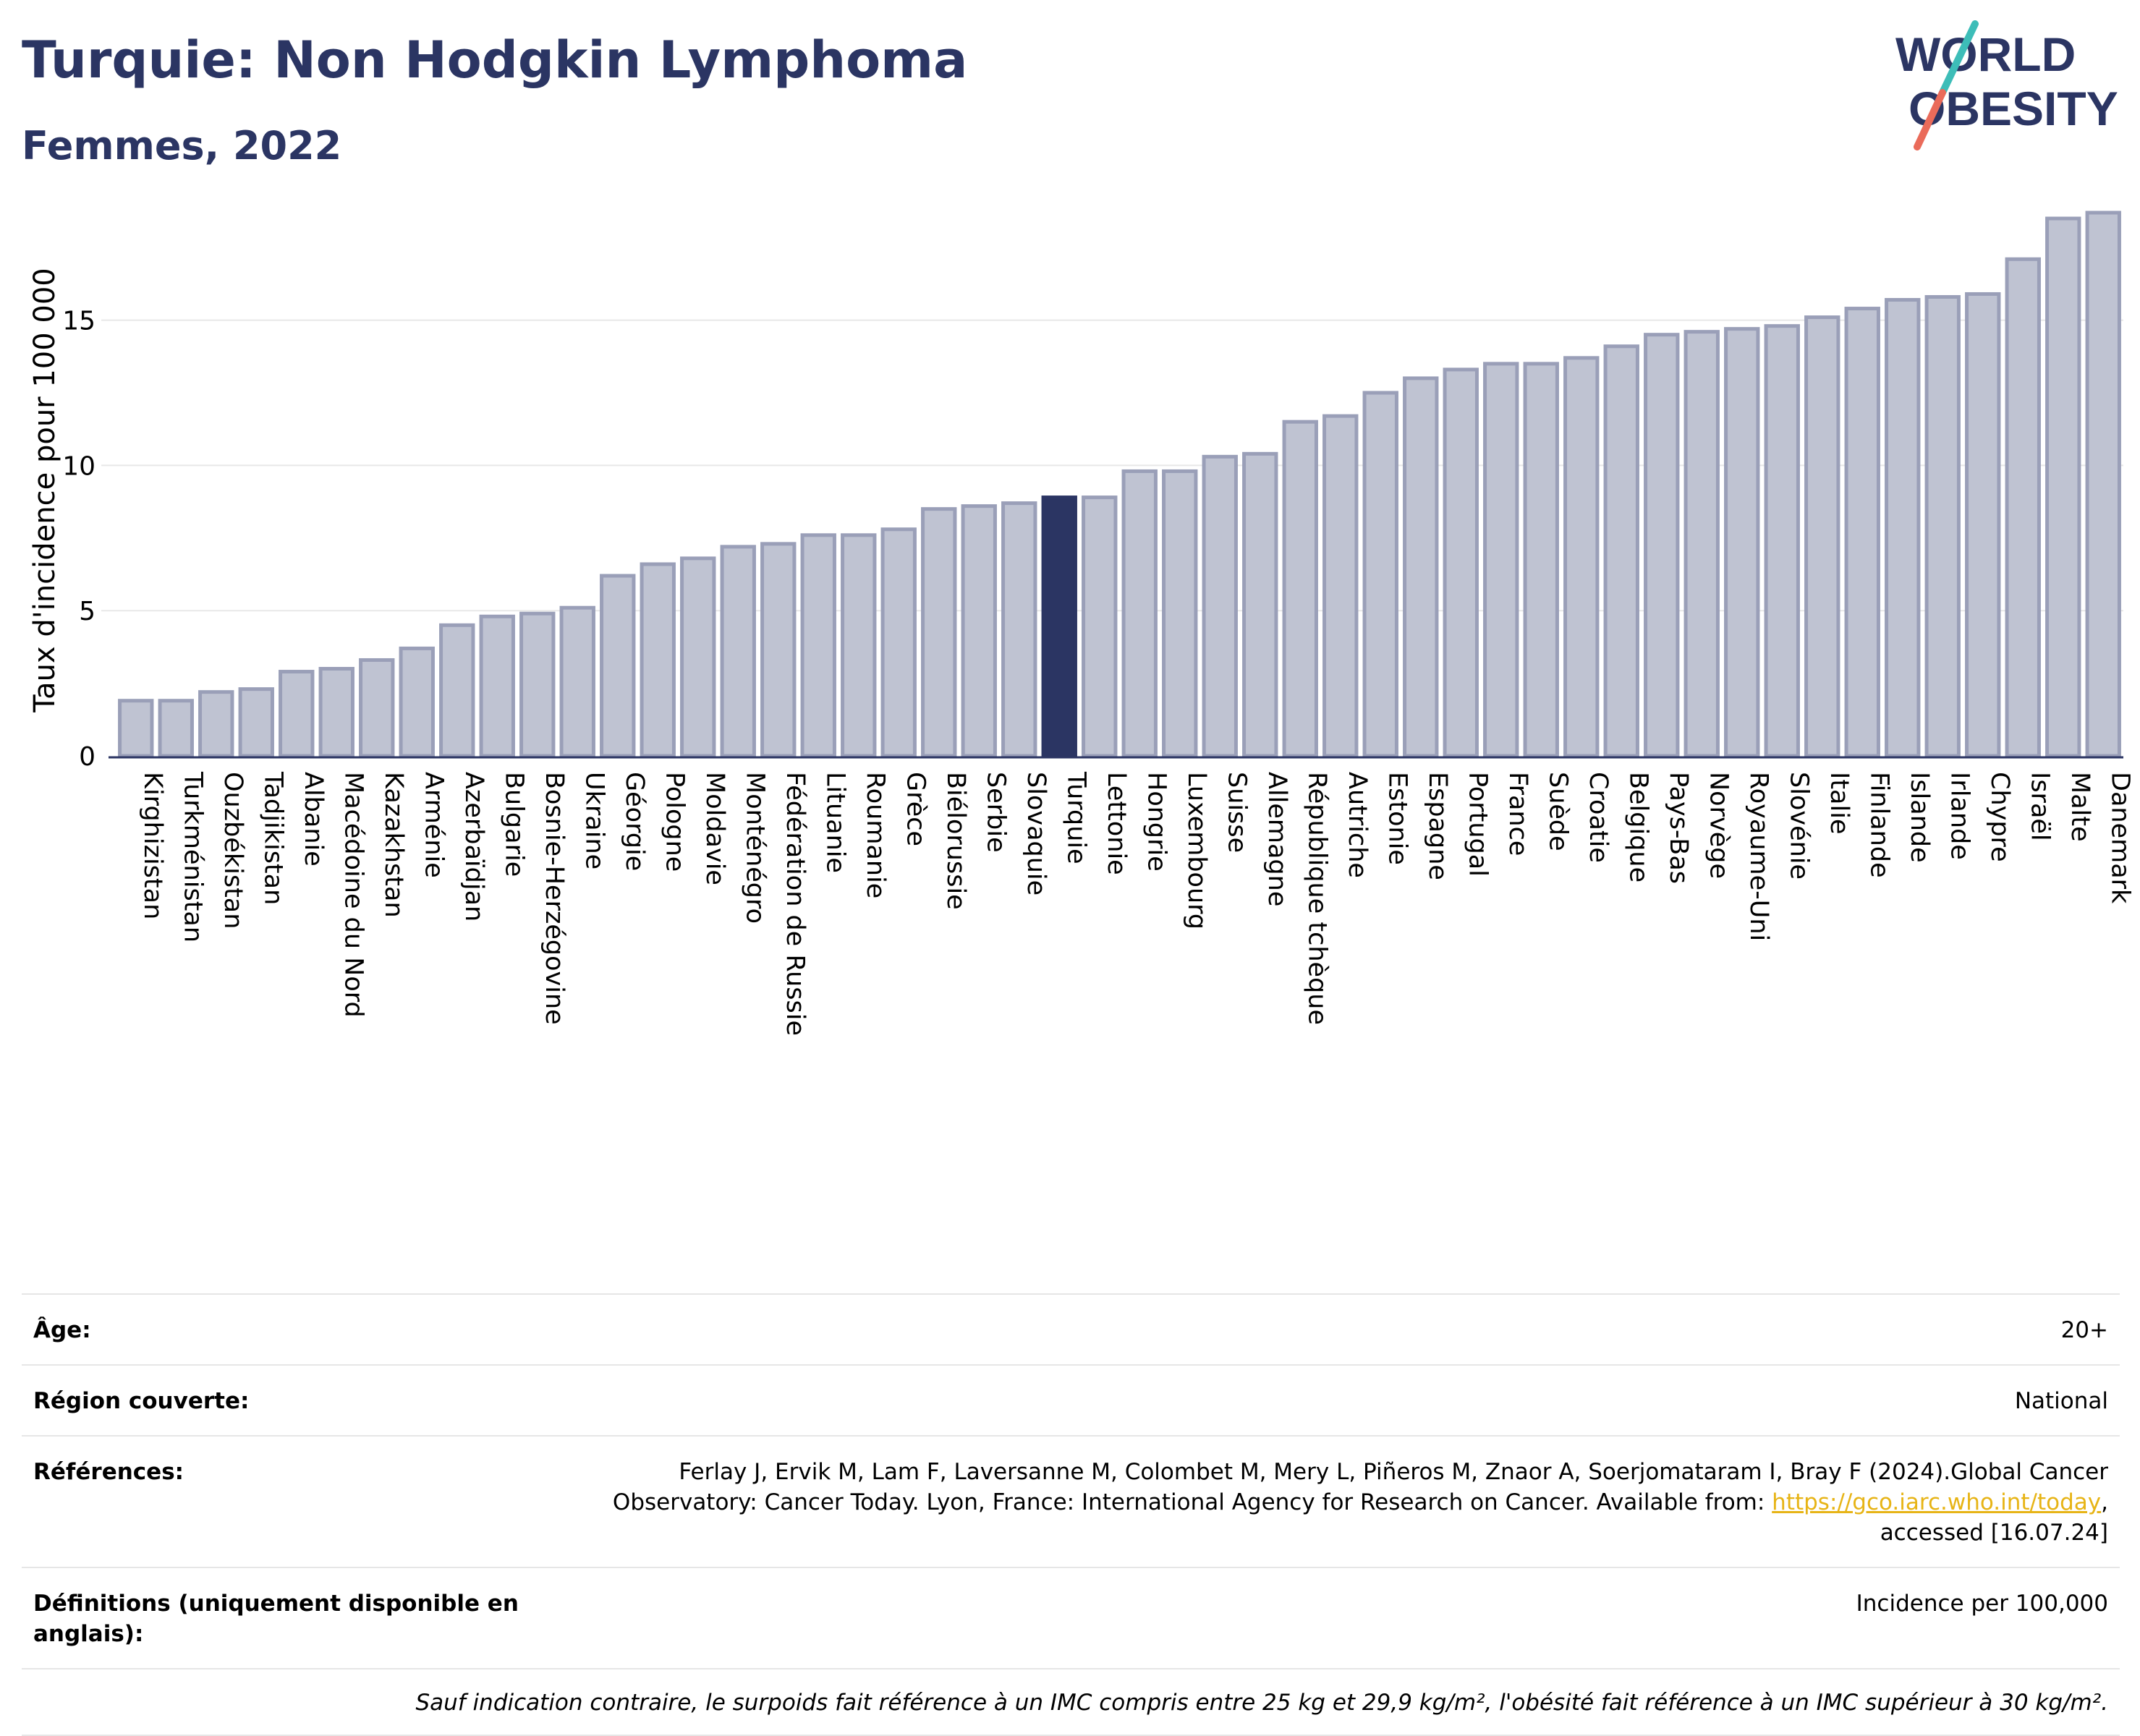  I want to click on x-tick-label: Pays-Bas, so click(1678, 828).